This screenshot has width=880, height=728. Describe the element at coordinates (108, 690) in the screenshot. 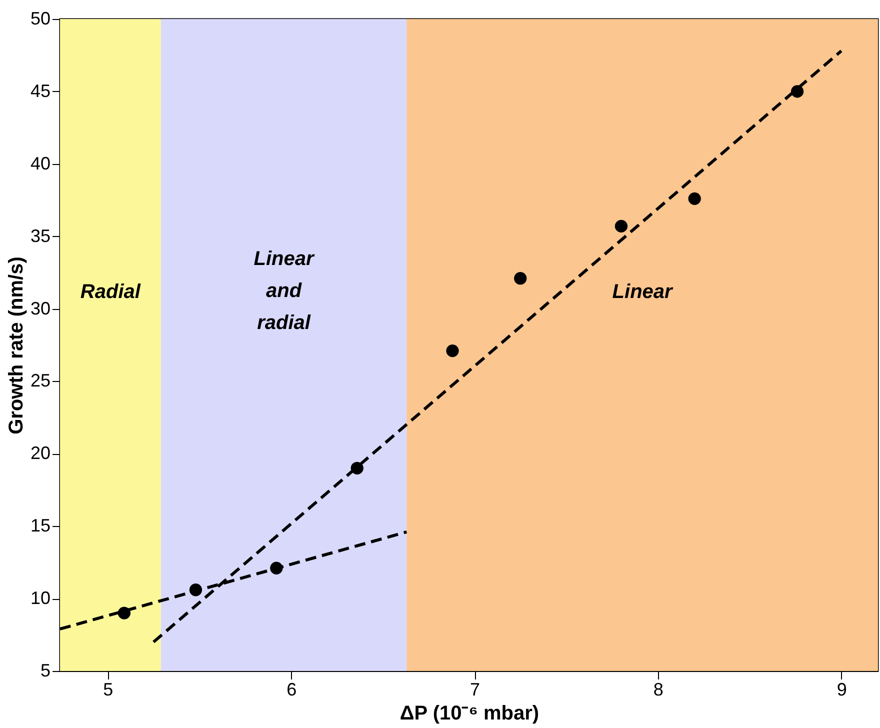

I see `x-tick-label: 5` at that location.